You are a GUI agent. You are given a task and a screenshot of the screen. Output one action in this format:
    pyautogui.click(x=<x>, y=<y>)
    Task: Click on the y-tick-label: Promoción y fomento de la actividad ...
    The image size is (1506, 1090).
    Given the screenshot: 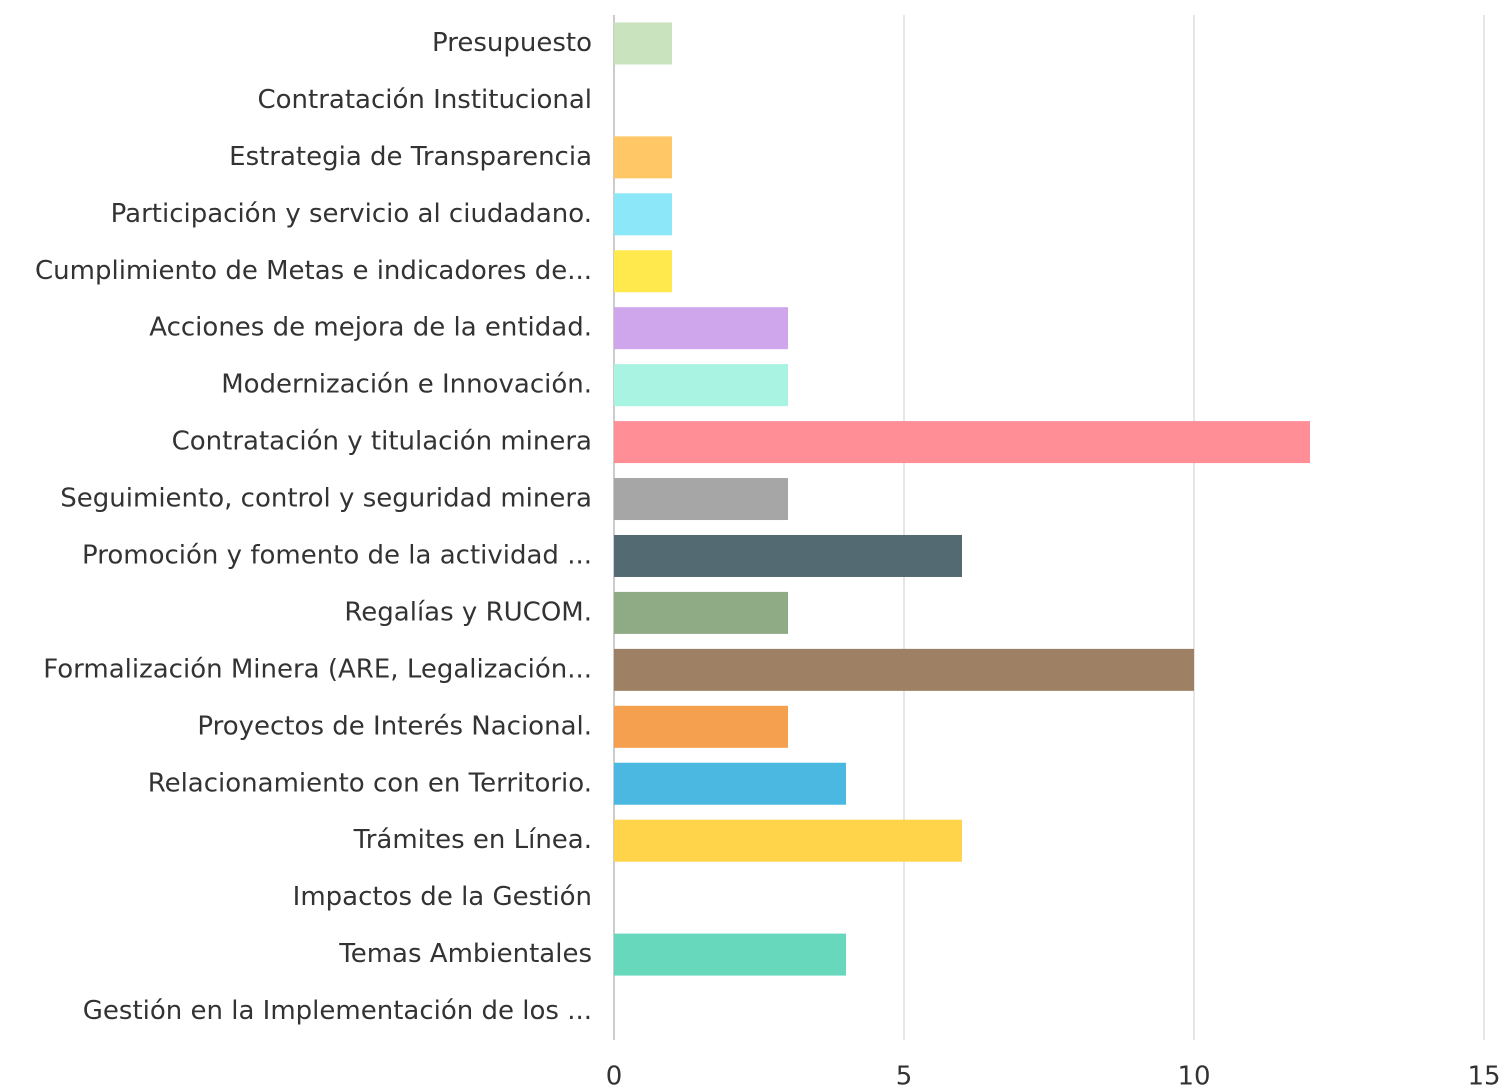 What is the action you would take?
    pyautogui.click(x=337, y=555)
    